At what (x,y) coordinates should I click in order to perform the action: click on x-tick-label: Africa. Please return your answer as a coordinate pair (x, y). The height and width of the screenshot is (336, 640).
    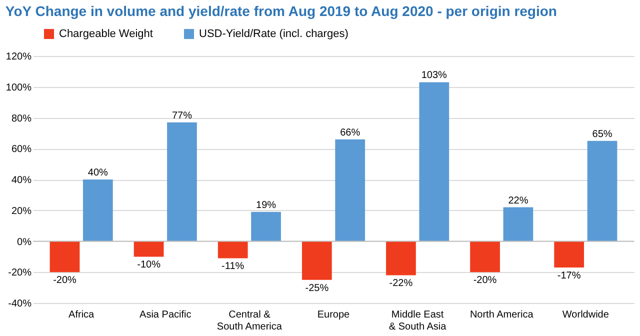
    Looking at the image, I should click on (81, 315).